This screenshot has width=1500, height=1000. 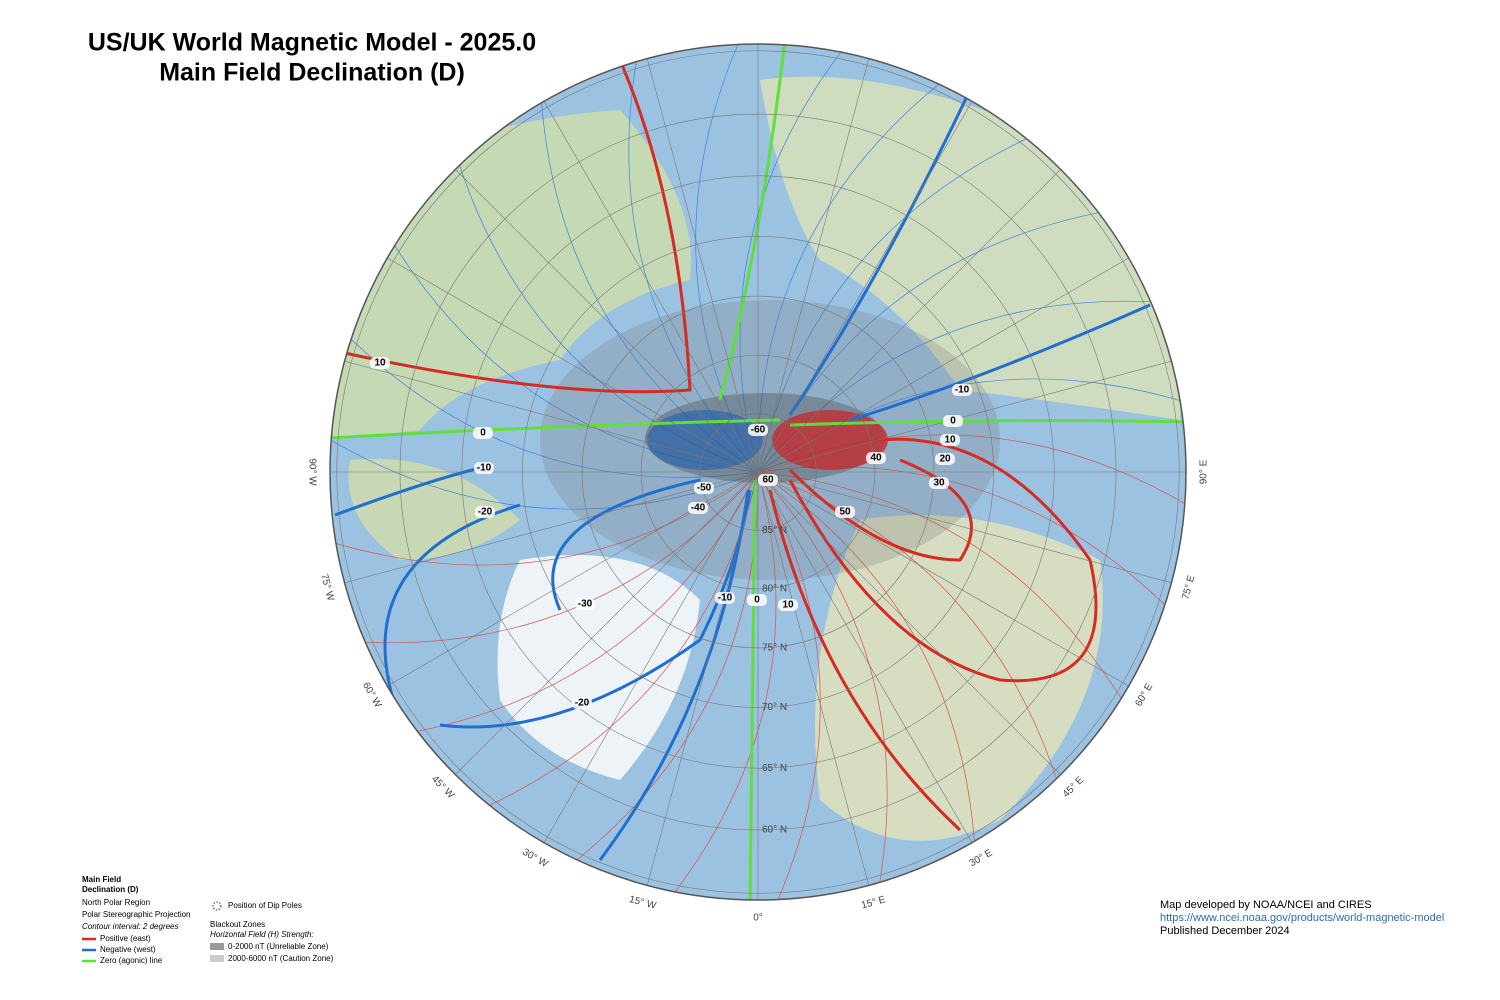 What do you see at coordinates (116, 902) in the screenshot?
I see `legend-text: North Polar Region` at bounding box center [116, 902].